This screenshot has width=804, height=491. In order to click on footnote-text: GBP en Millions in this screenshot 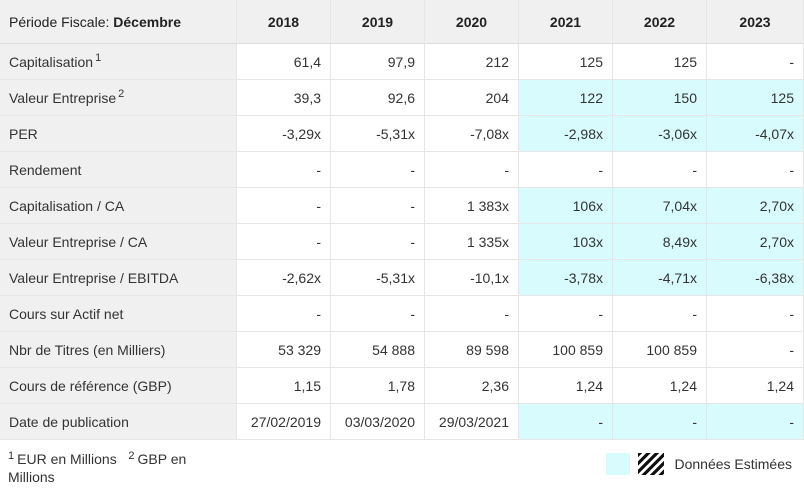, I will do `click(97, 468)`.